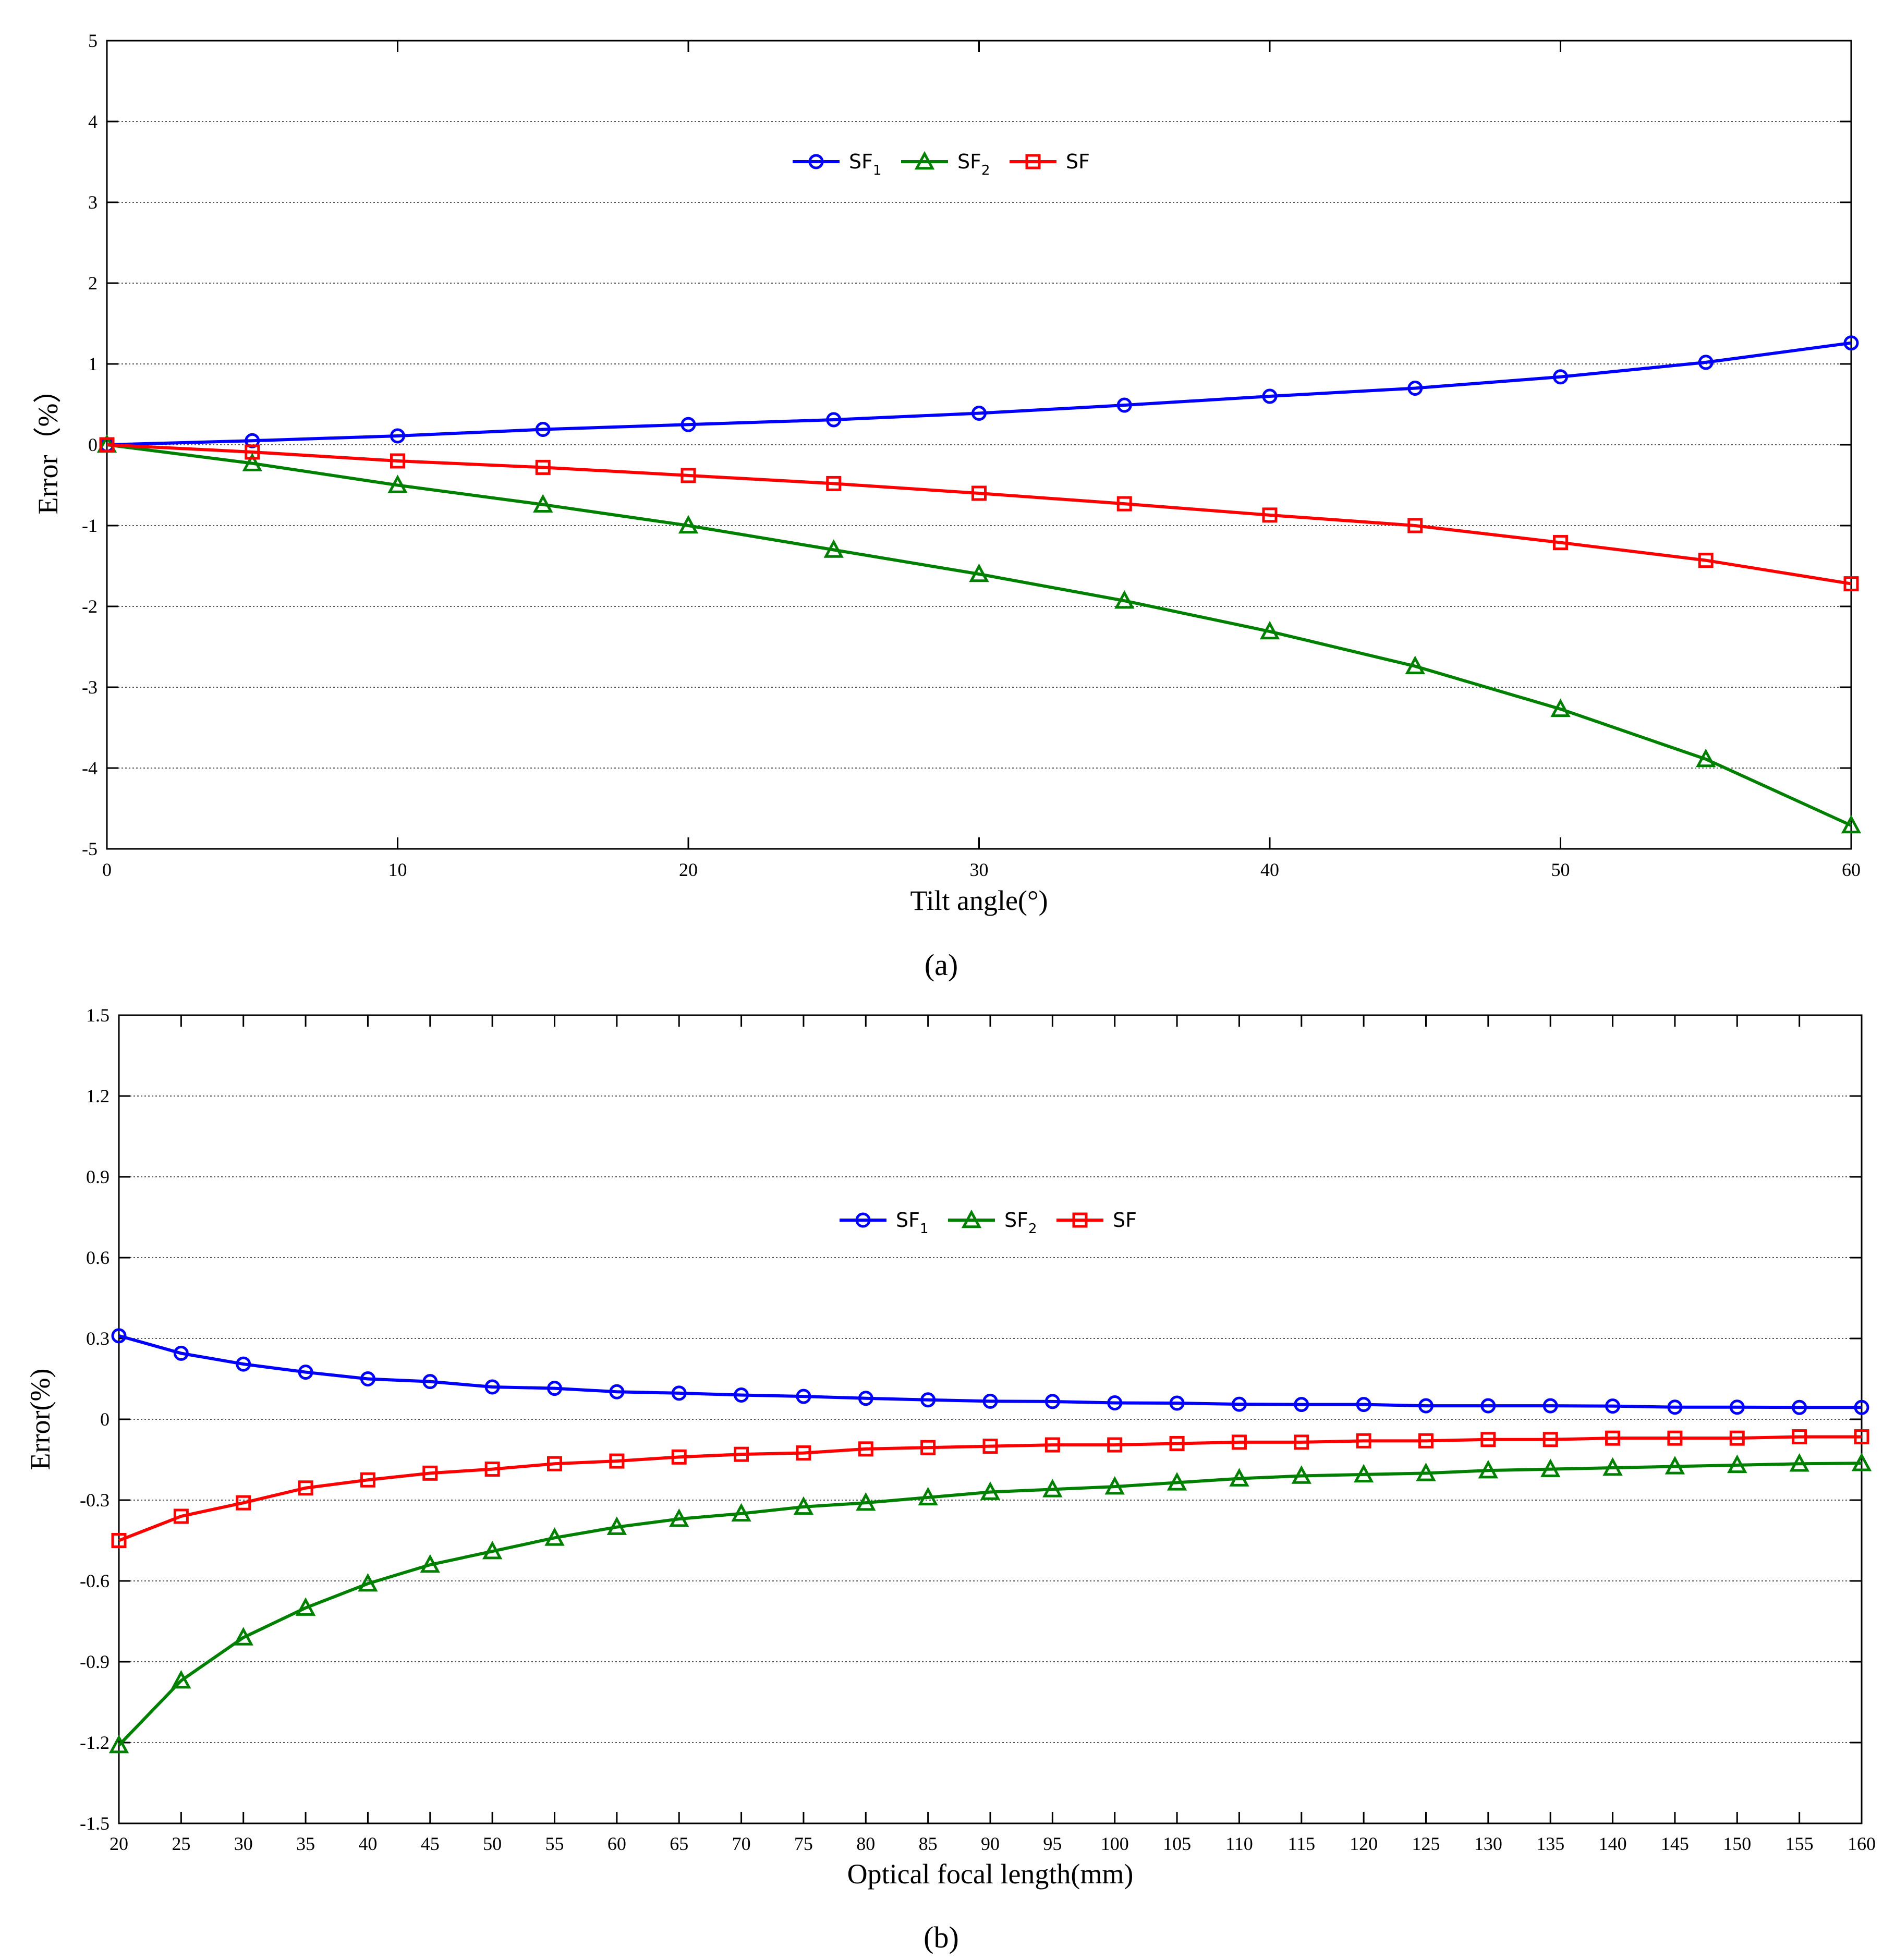  What do you see at coordinates (924, 160) in the screenshot?
I see `legend-sf2-marker` at bounding box center [924, 160].